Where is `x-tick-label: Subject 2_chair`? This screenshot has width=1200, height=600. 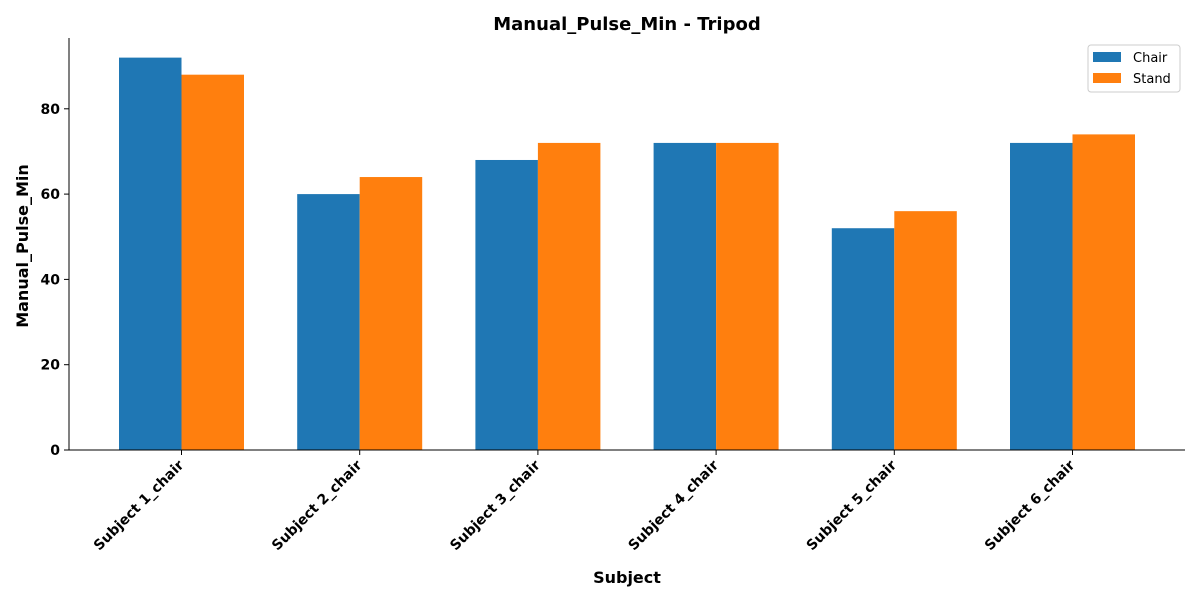
x-tick-label: Subject 2_chair is located at coordinates (317, 505).